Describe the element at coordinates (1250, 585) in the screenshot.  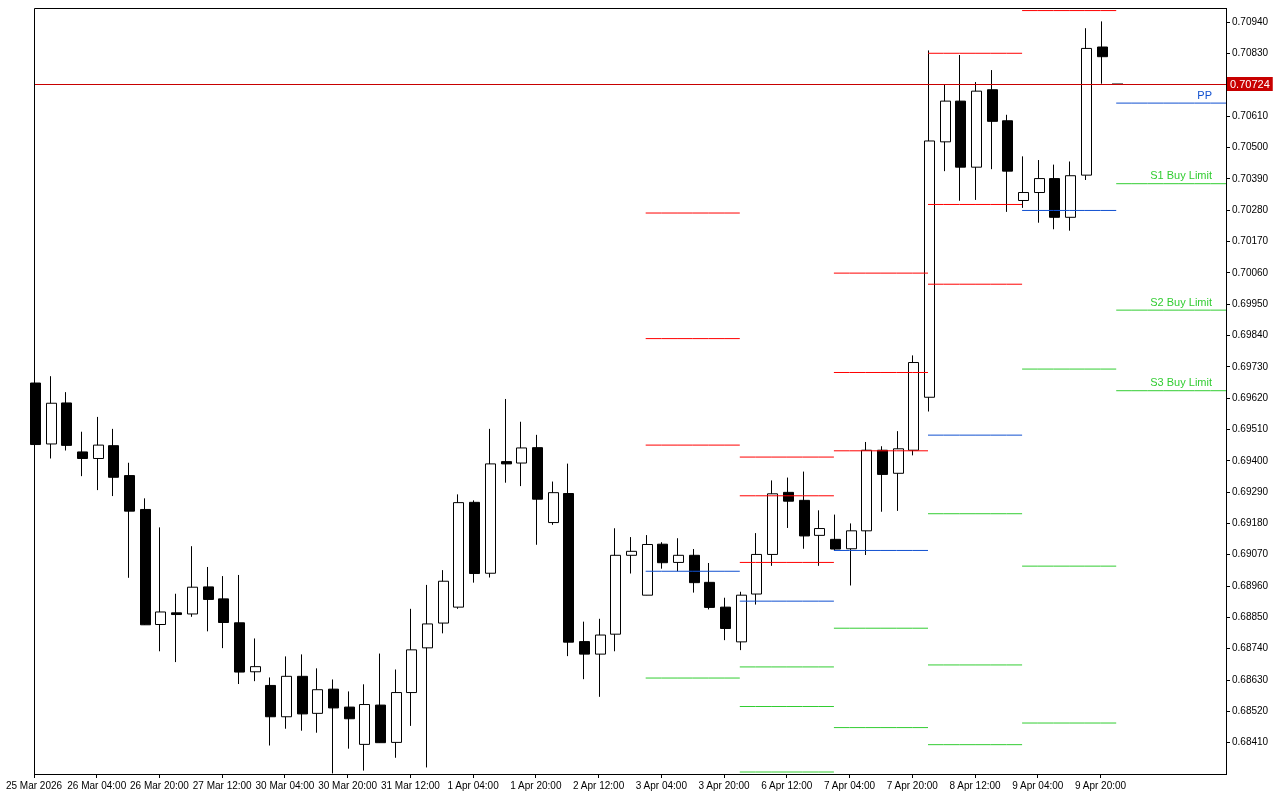
I see `y-tick-label: 0.68960` at that location.